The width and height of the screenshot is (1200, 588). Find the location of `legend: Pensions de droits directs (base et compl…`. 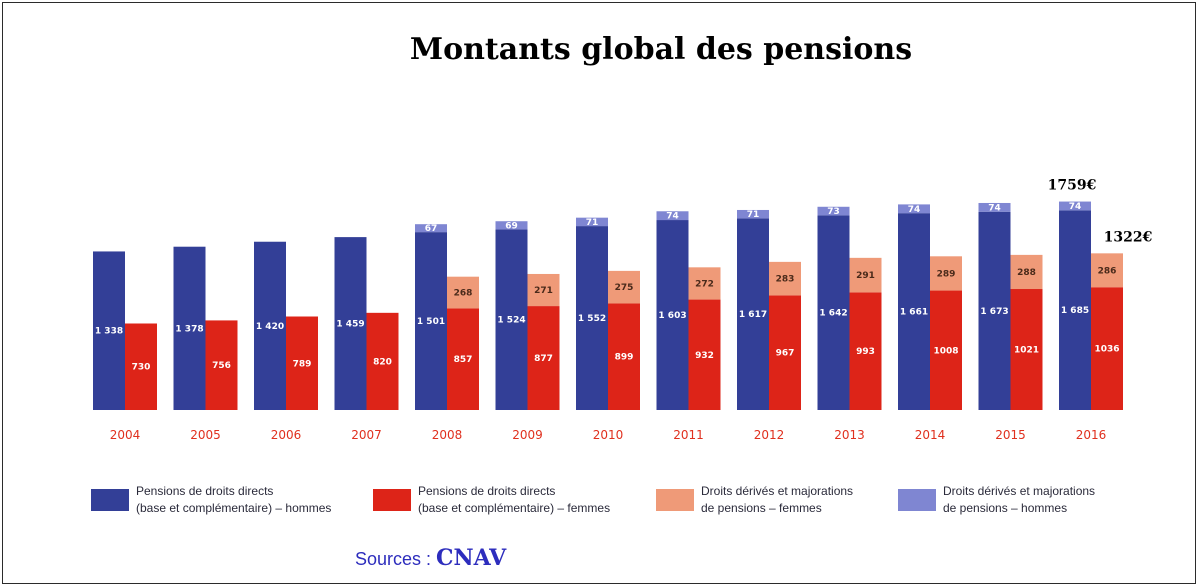

legend: Pensions de droits directs (base et compl… is located at coordinates (593, 499).